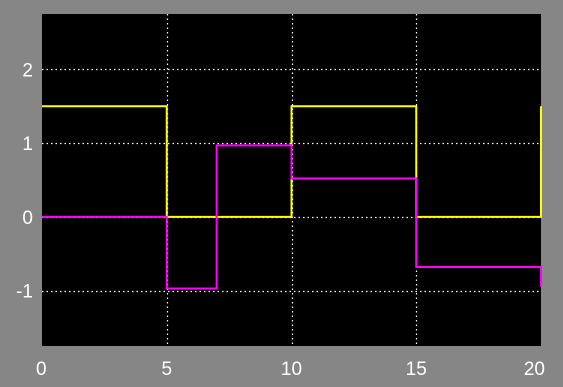 This screenshot has height=387, width=563. Describe the element at coordinates (166, 369) in the screenshot. I see `x-tick-label: 5` at that location.